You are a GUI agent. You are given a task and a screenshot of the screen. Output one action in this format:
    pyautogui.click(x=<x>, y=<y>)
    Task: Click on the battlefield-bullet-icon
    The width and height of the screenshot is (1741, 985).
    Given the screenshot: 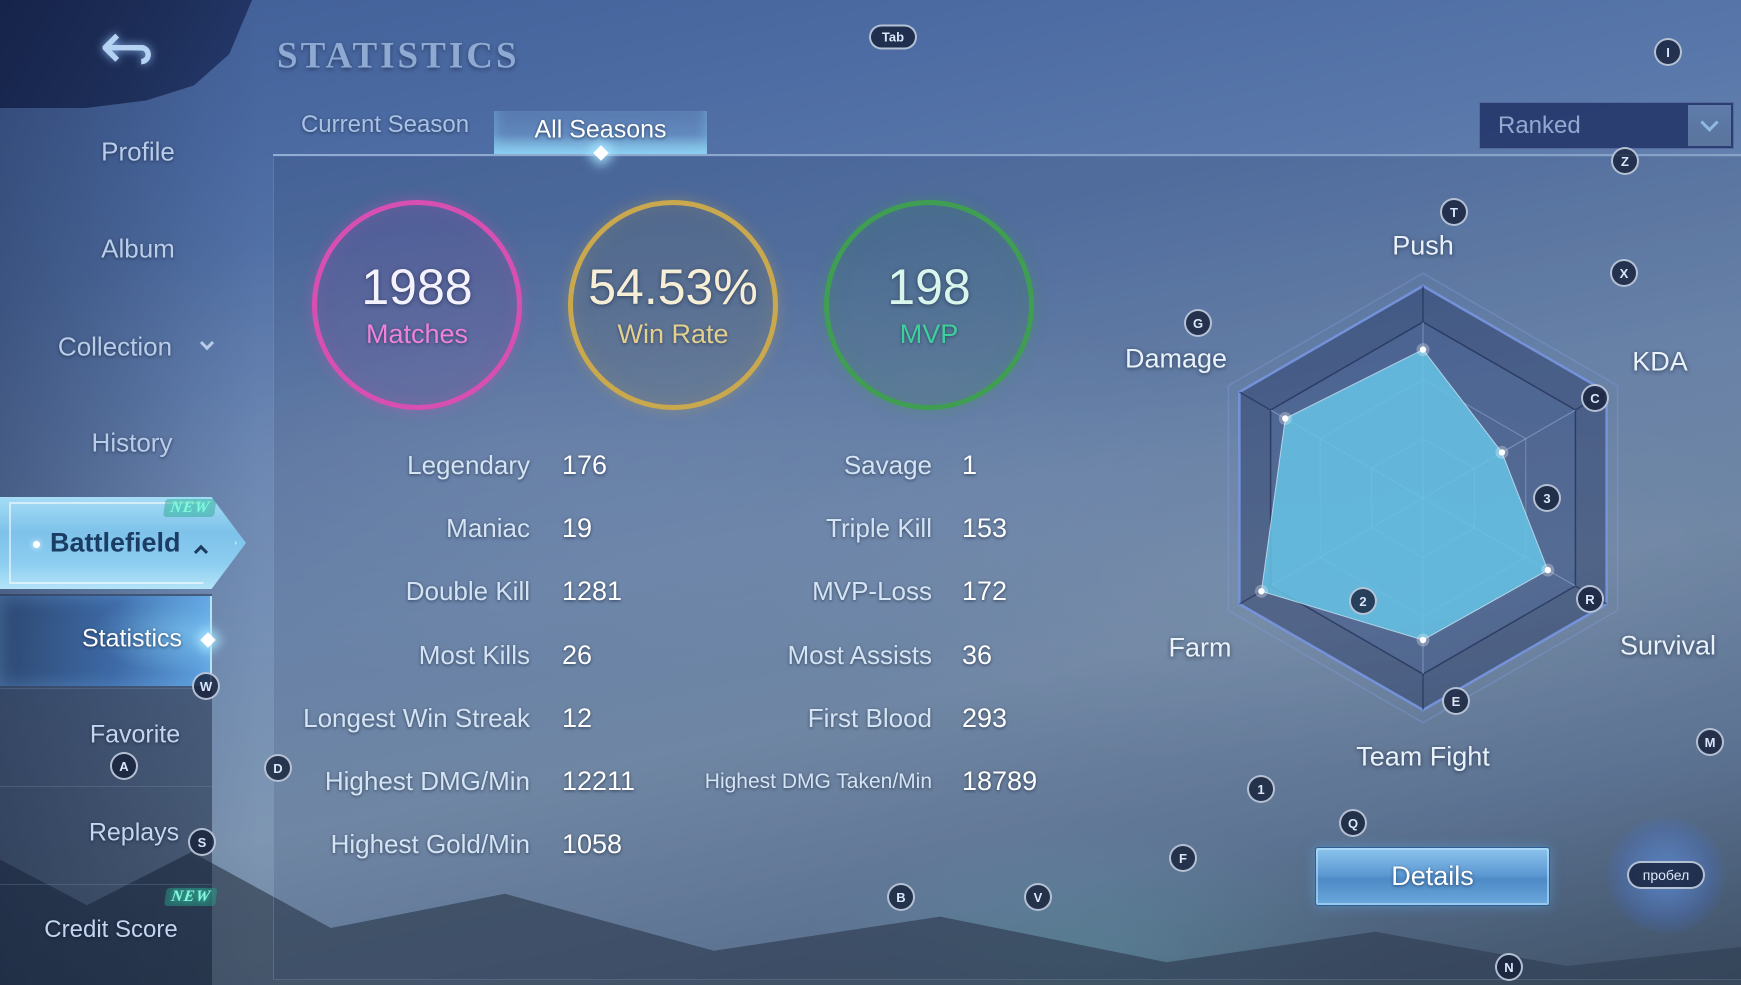 What is the action you would take?
    pyautogui.click(x=36, y=544)
    